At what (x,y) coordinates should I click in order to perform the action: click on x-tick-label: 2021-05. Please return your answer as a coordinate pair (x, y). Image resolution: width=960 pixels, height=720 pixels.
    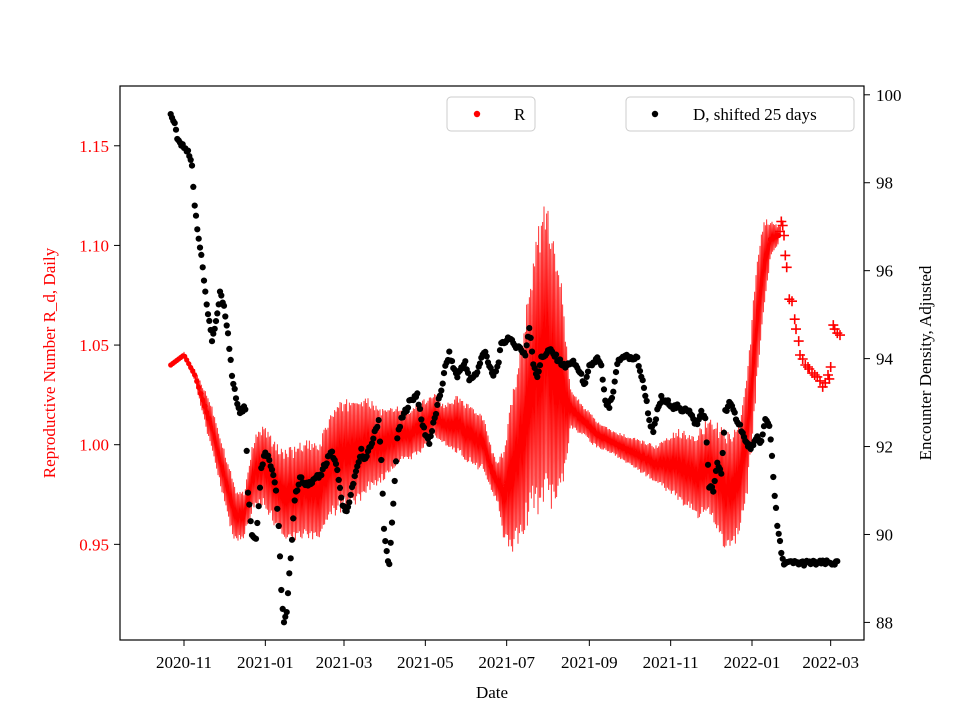
    Looking at the image, I should click on (425, 662).